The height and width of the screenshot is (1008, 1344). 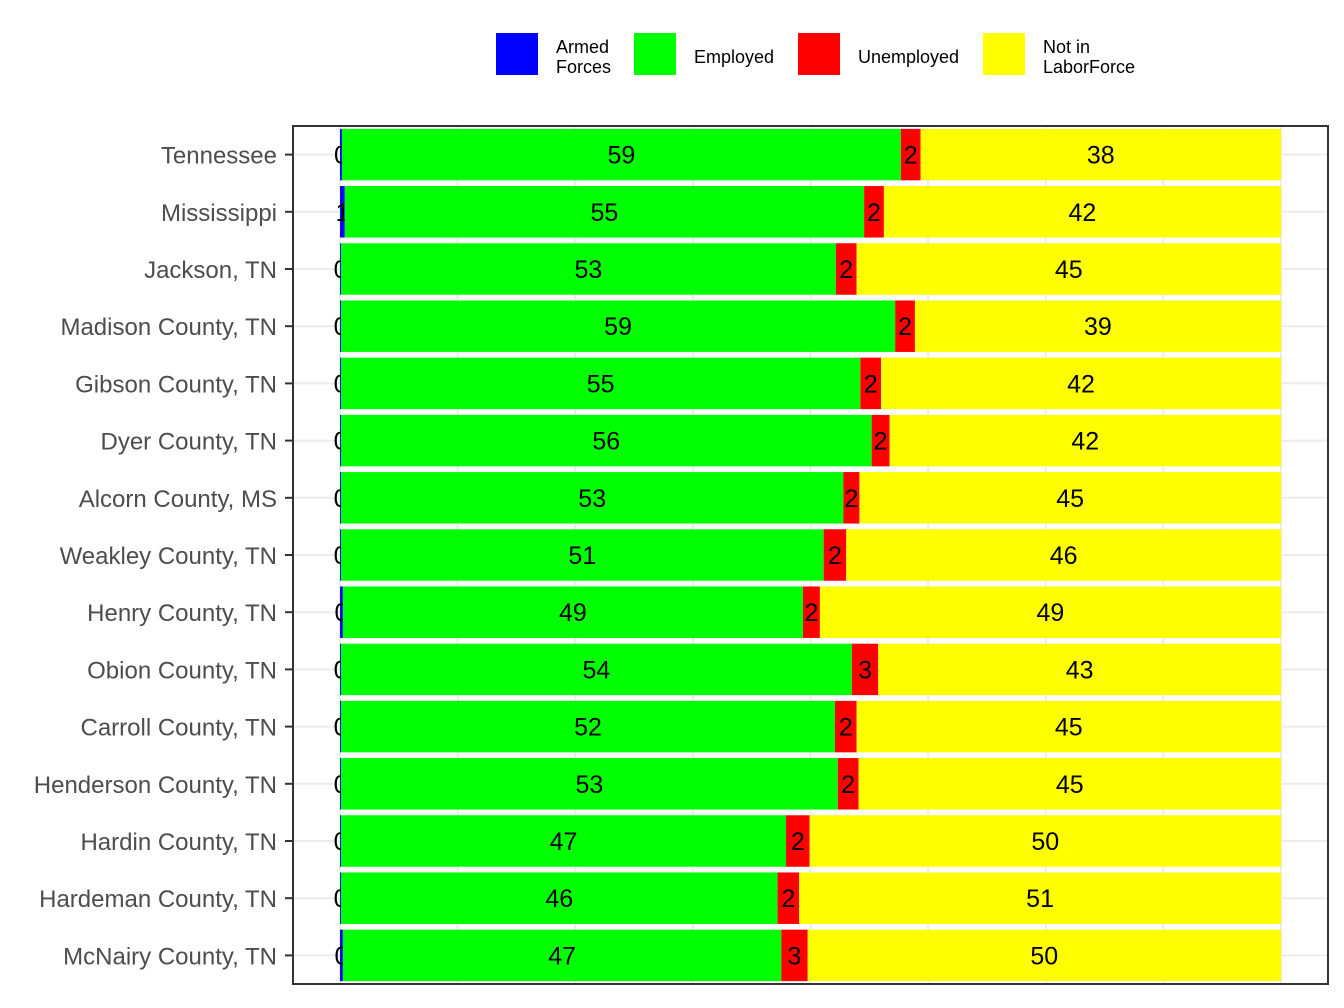 I want to click on y-axis-tick-label: Alcorn County, MS, so click(x=178, y=499).